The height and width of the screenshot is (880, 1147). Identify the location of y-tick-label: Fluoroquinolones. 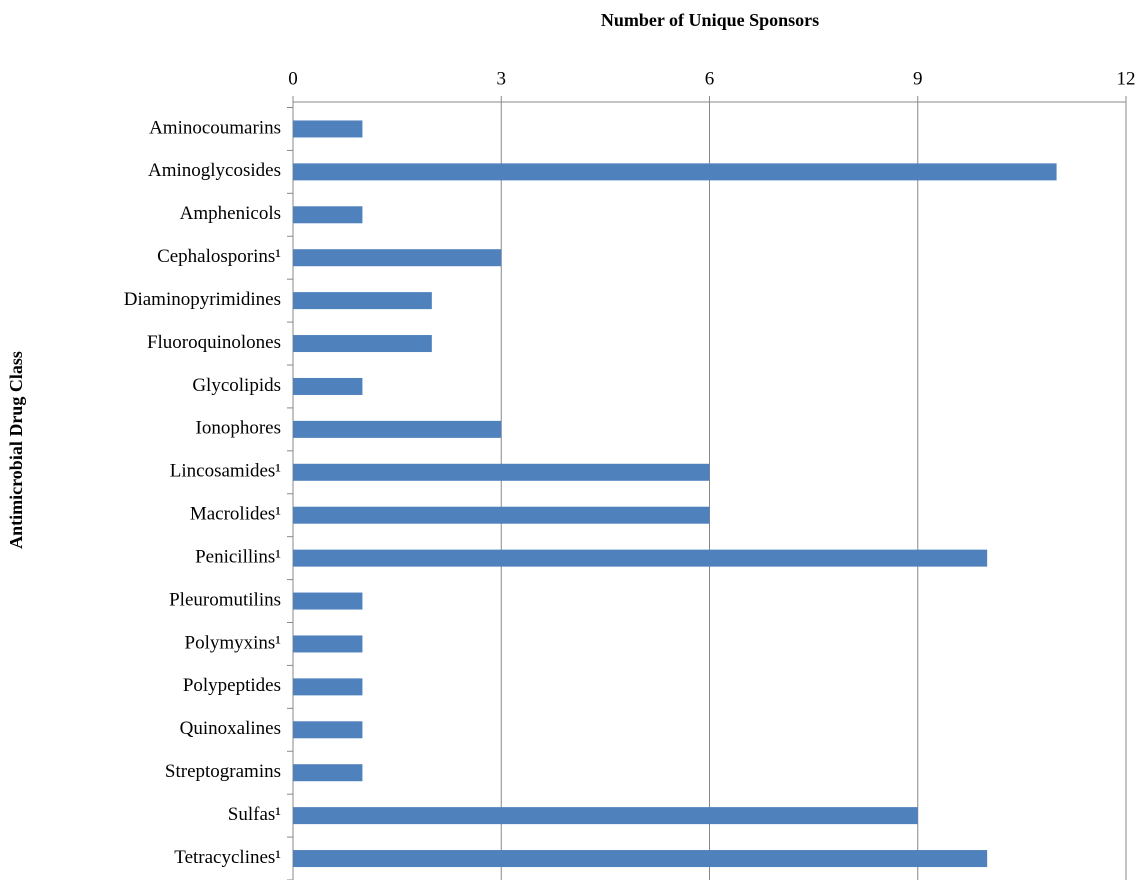
(214, 342).